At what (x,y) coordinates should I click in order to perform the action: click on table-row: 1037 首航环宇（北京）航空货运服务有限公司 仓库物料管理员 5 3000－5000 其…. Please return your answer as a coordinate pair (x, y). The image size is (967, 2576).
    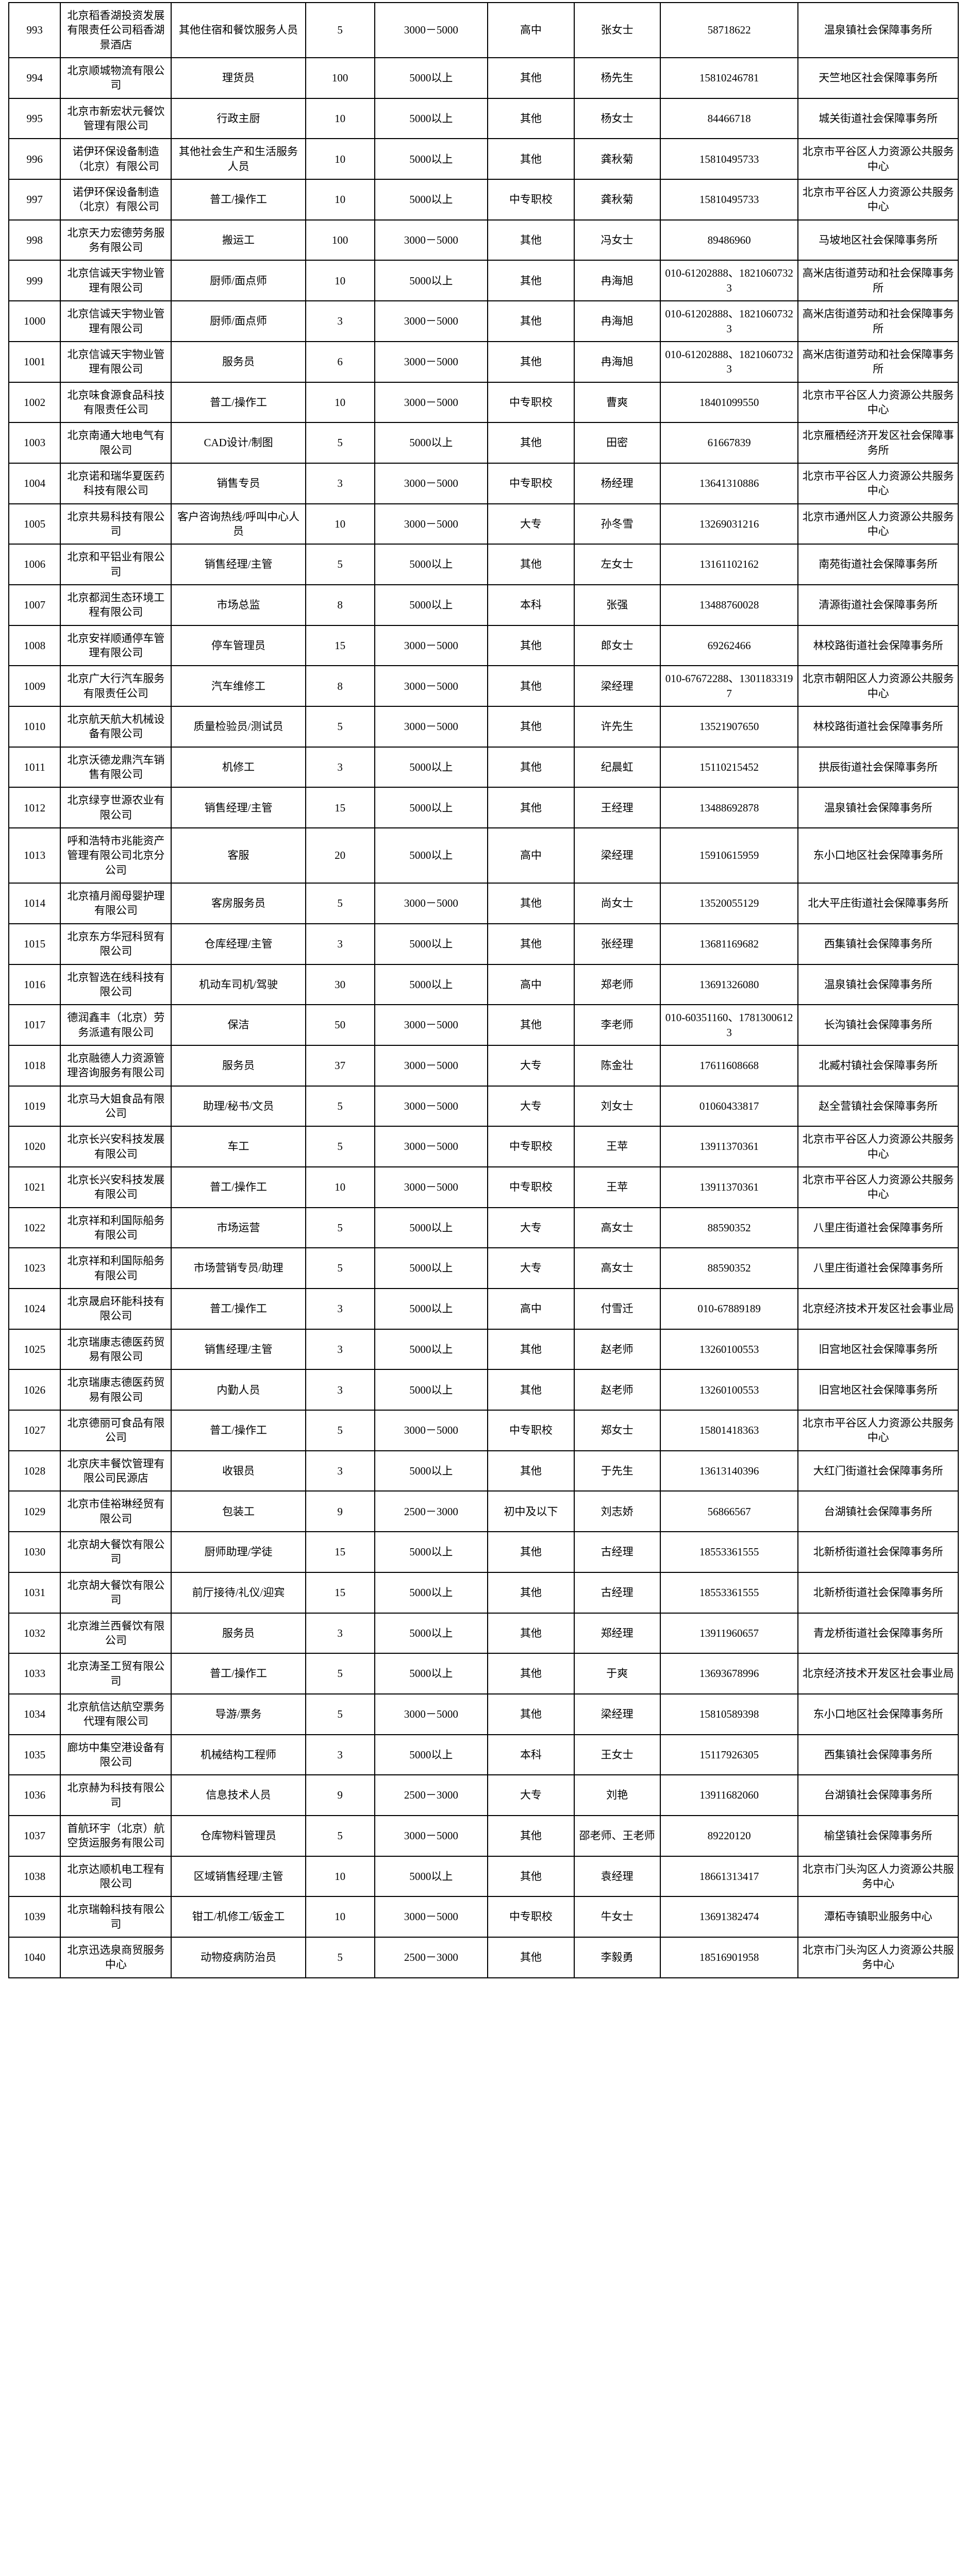
    Looking at the image, I should click on (483, 1836).